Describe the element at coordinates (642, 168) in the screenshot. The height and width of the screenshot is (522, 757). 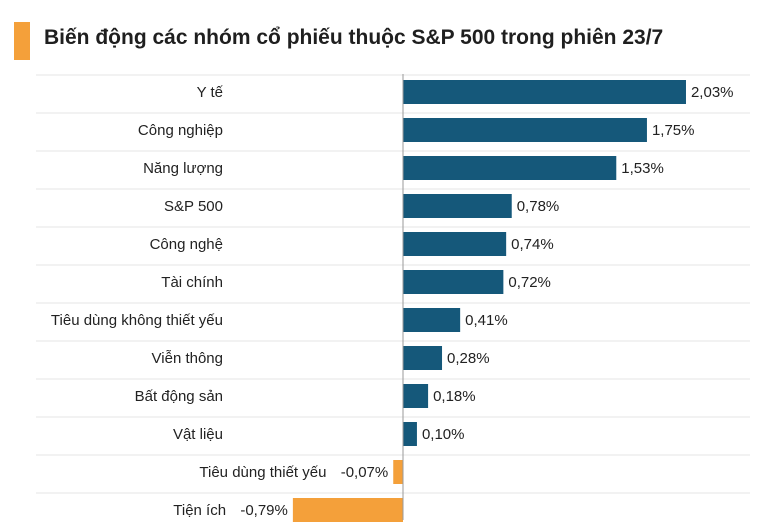
I see `value-label: 1,53%` at that location.